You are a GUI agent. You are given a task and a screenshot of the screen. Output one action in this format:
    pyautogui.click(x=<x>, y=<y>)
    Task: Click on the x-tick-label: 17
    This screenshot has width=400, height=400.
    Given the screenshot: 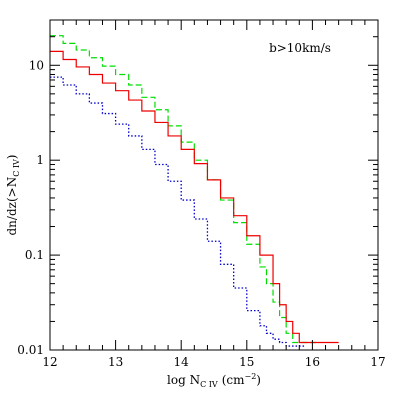 What is the action you would take?
    pyautogui.click(x=377, y=362)
    